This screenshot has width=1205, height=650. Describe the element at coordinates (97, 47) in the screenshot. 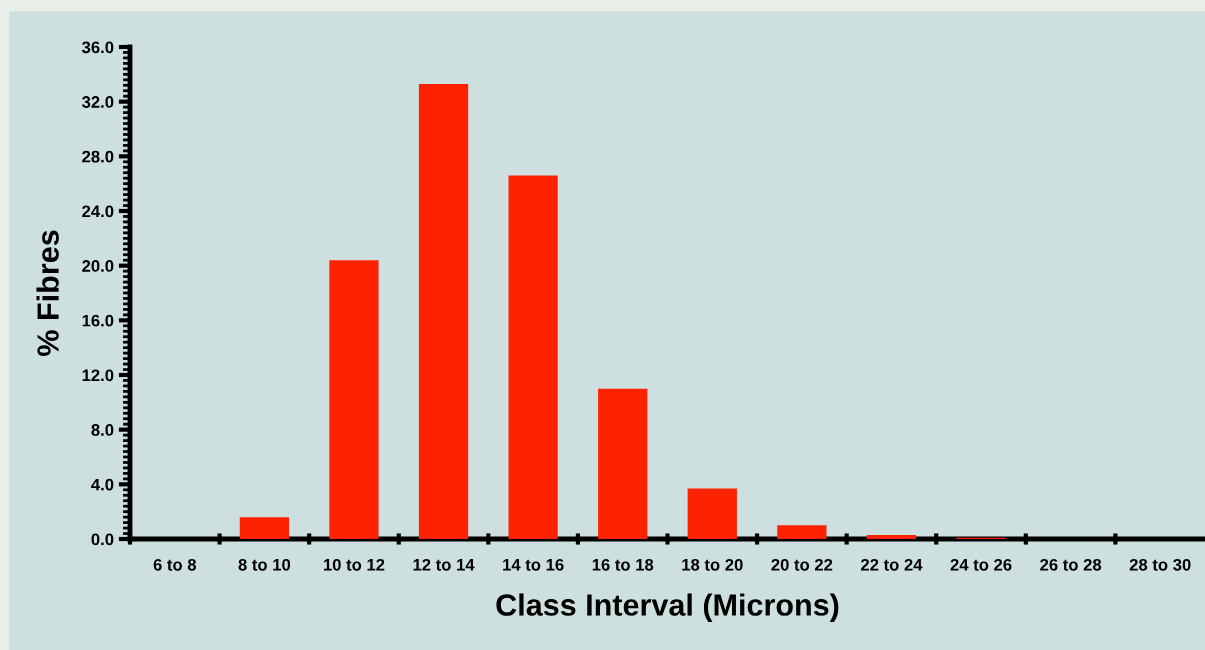

I see `y-tick-label: 36.0` at that location.